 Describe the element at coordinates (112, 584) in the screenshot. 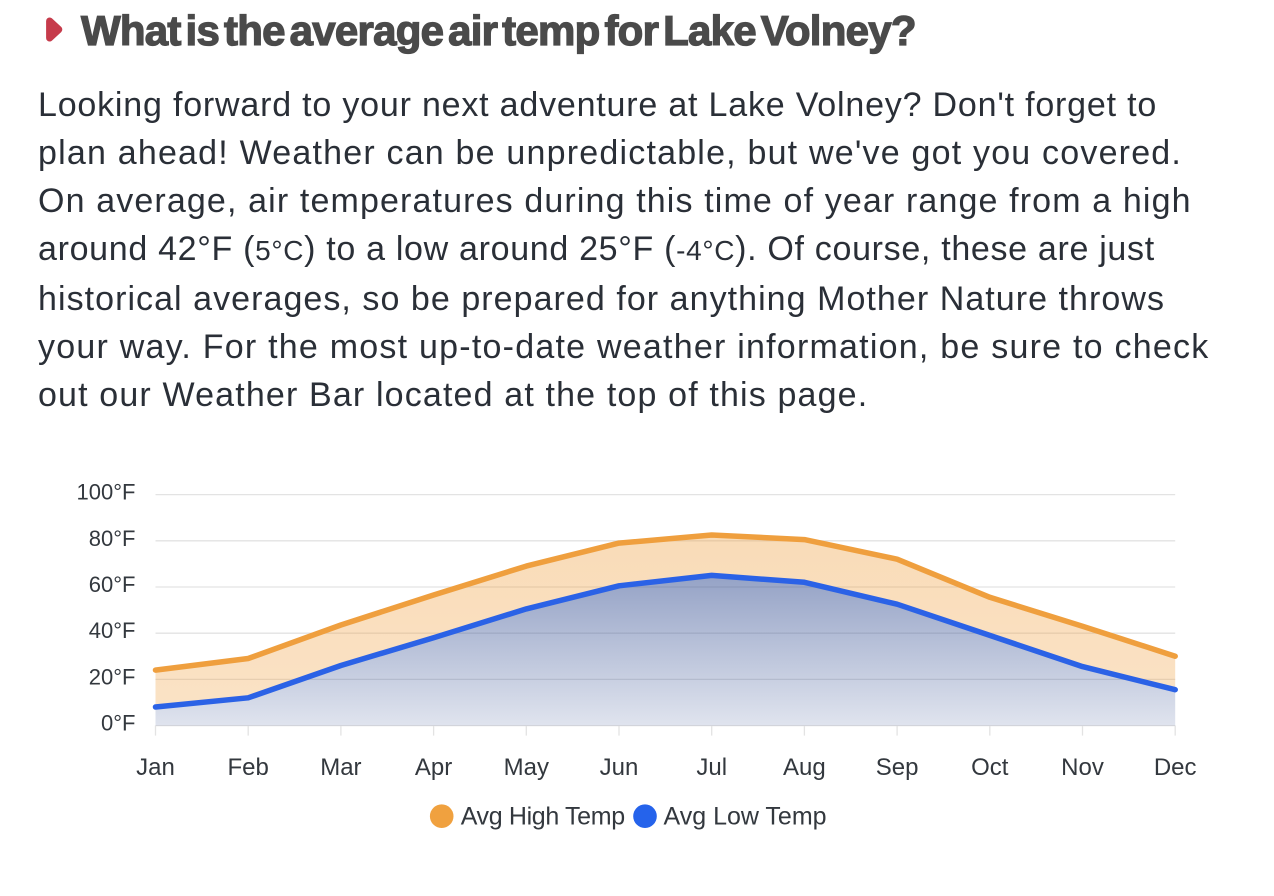

I see `svg-text: 60°F` at that location.